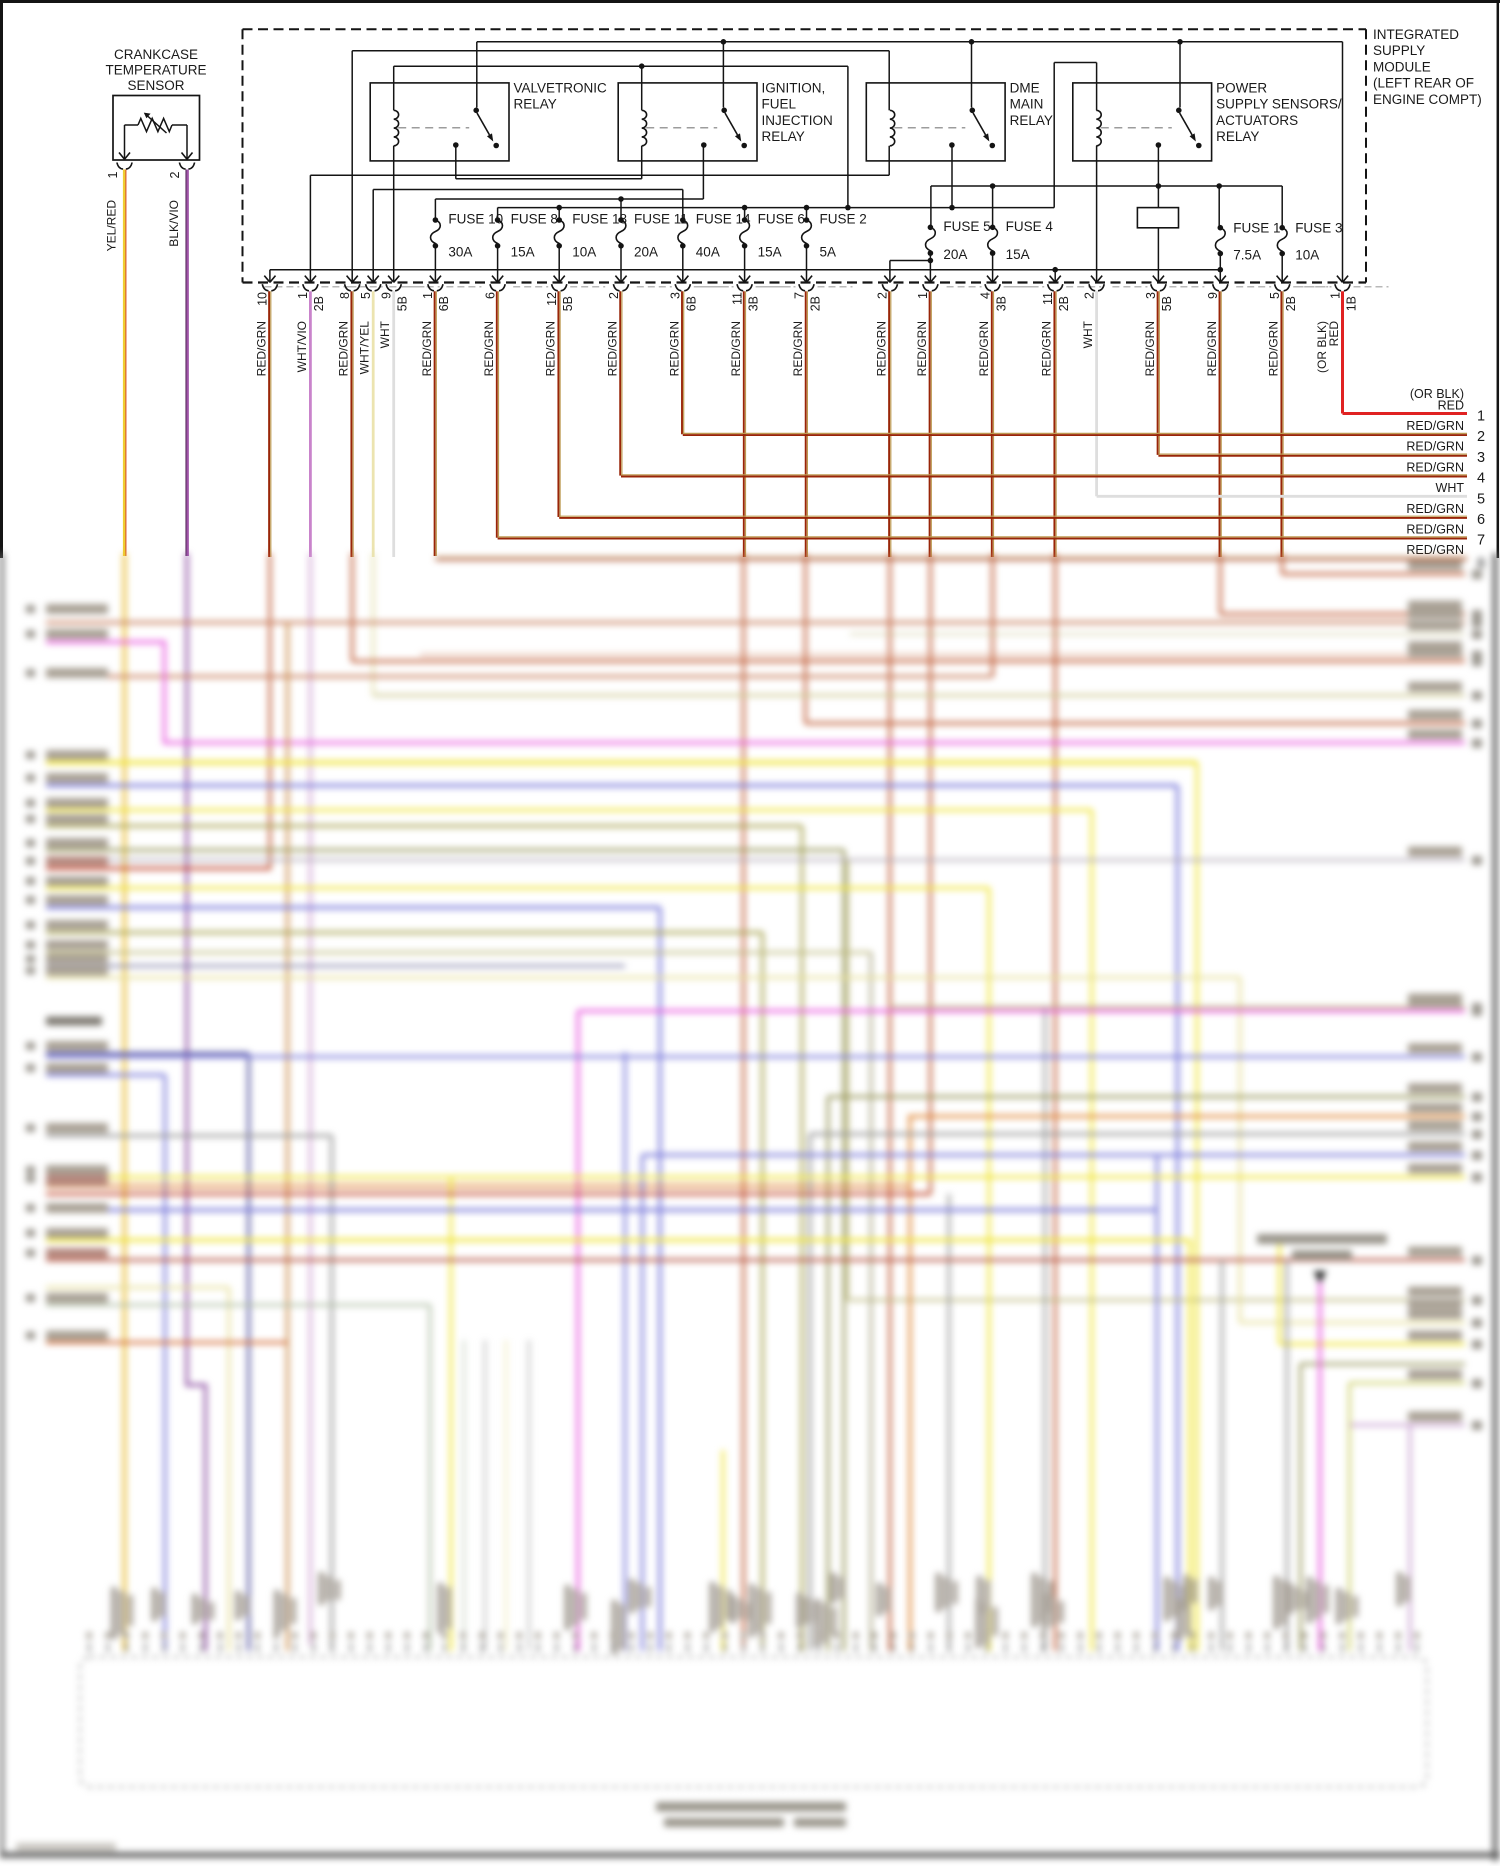 The height and width of the screenshot is (1866, 1500). Describe the element at coordinates (797, 120) in the screenshot. I see `svg-text: INJECTION` at that location.